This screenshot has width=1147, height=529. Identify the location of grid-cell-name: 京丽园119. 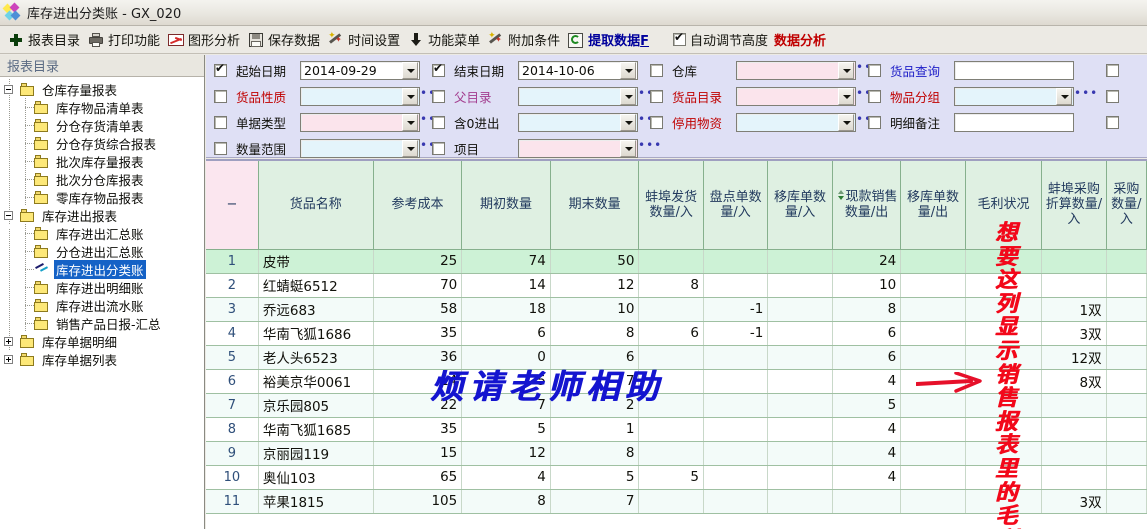
(316, 453).